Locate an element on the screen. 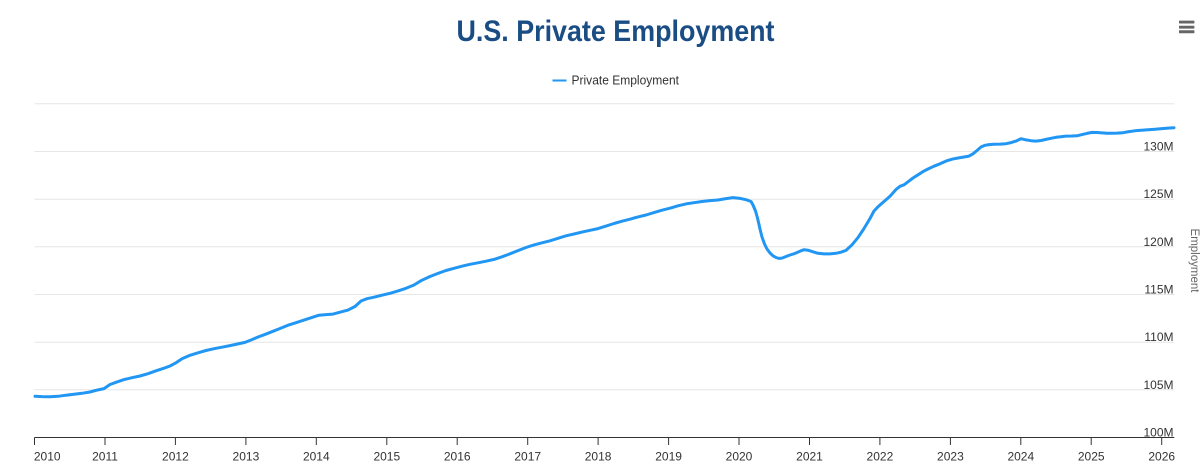 The image size is (1200, 474). svg-text: 100M is located at coordinates (1158, 433).